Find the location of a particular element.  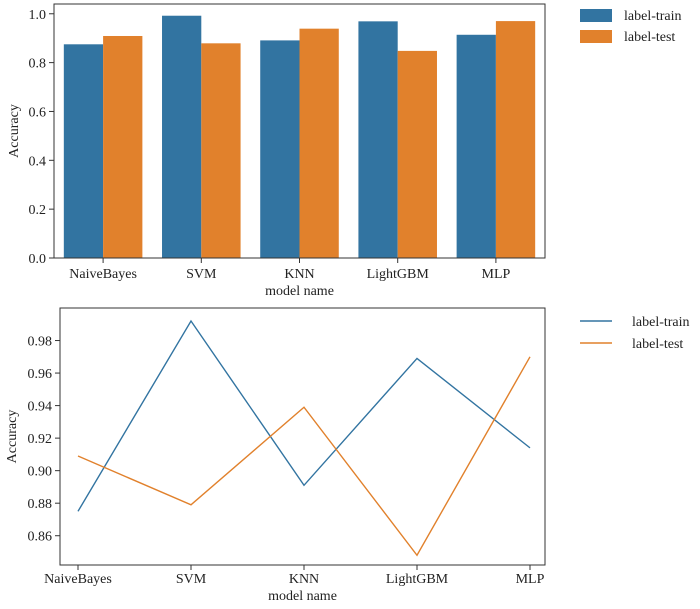

bar-label-train-LightGBM is located at coordinates (378, 139).